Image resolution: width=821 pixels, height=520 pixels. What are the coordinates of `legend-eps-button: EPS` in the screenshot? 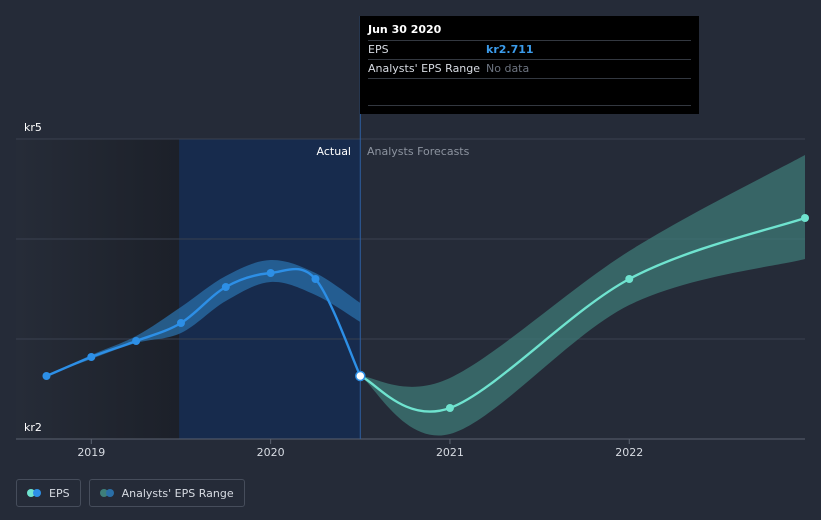 It's located at (48, 493).